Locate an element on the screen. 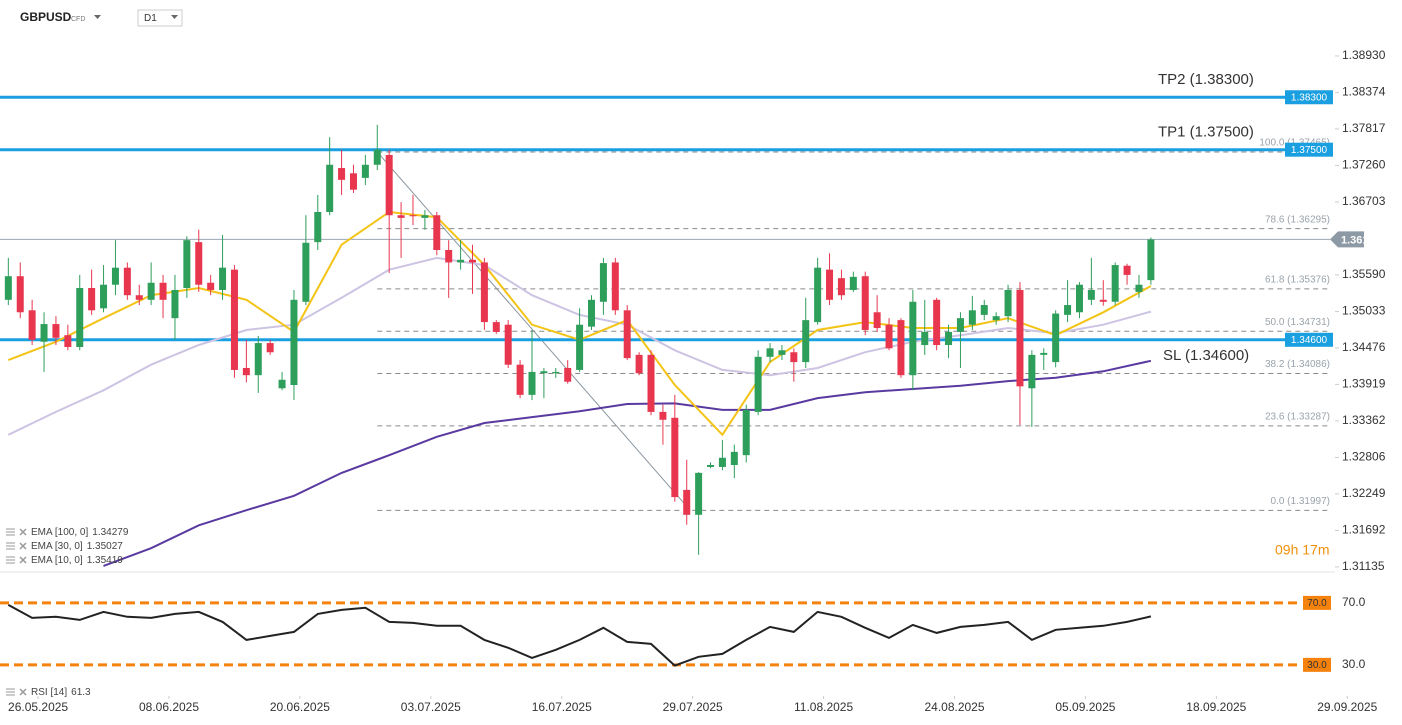 Image resolution: width=1402 pixels, height=725 pixels. rsi-tick-label: 70.0 is located at coordinates (1354, 602).